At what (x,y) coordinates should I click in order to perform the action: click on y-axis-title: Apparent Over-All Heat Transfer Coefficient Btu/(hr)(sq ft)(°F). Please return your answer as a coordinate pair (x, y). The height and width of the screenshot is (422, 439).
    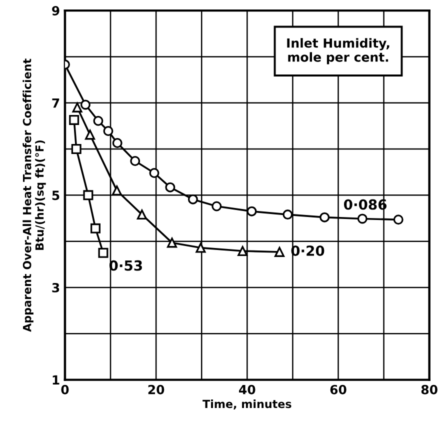
    Looking at the image, I should click on (34, 195).